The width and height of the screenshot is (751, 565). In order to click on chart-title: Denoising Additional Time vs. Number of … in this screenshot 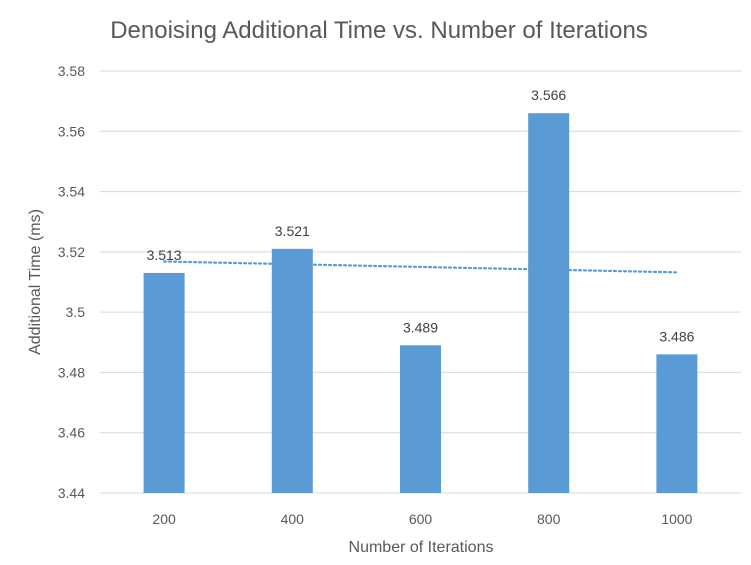, I will do `click(379, 30)`.